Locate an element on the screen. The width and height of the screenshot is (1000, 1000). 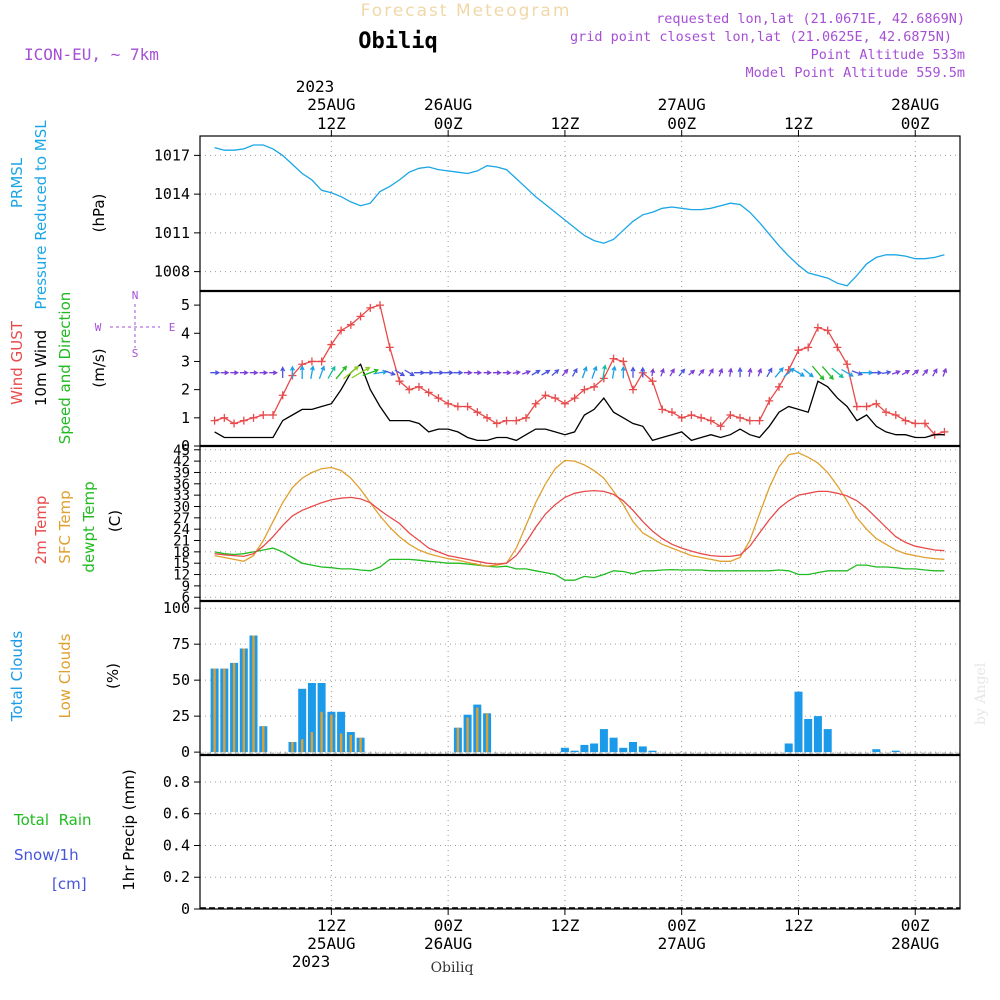
low-clouds-label: Low Clouds is located at coordinates (65, 675).